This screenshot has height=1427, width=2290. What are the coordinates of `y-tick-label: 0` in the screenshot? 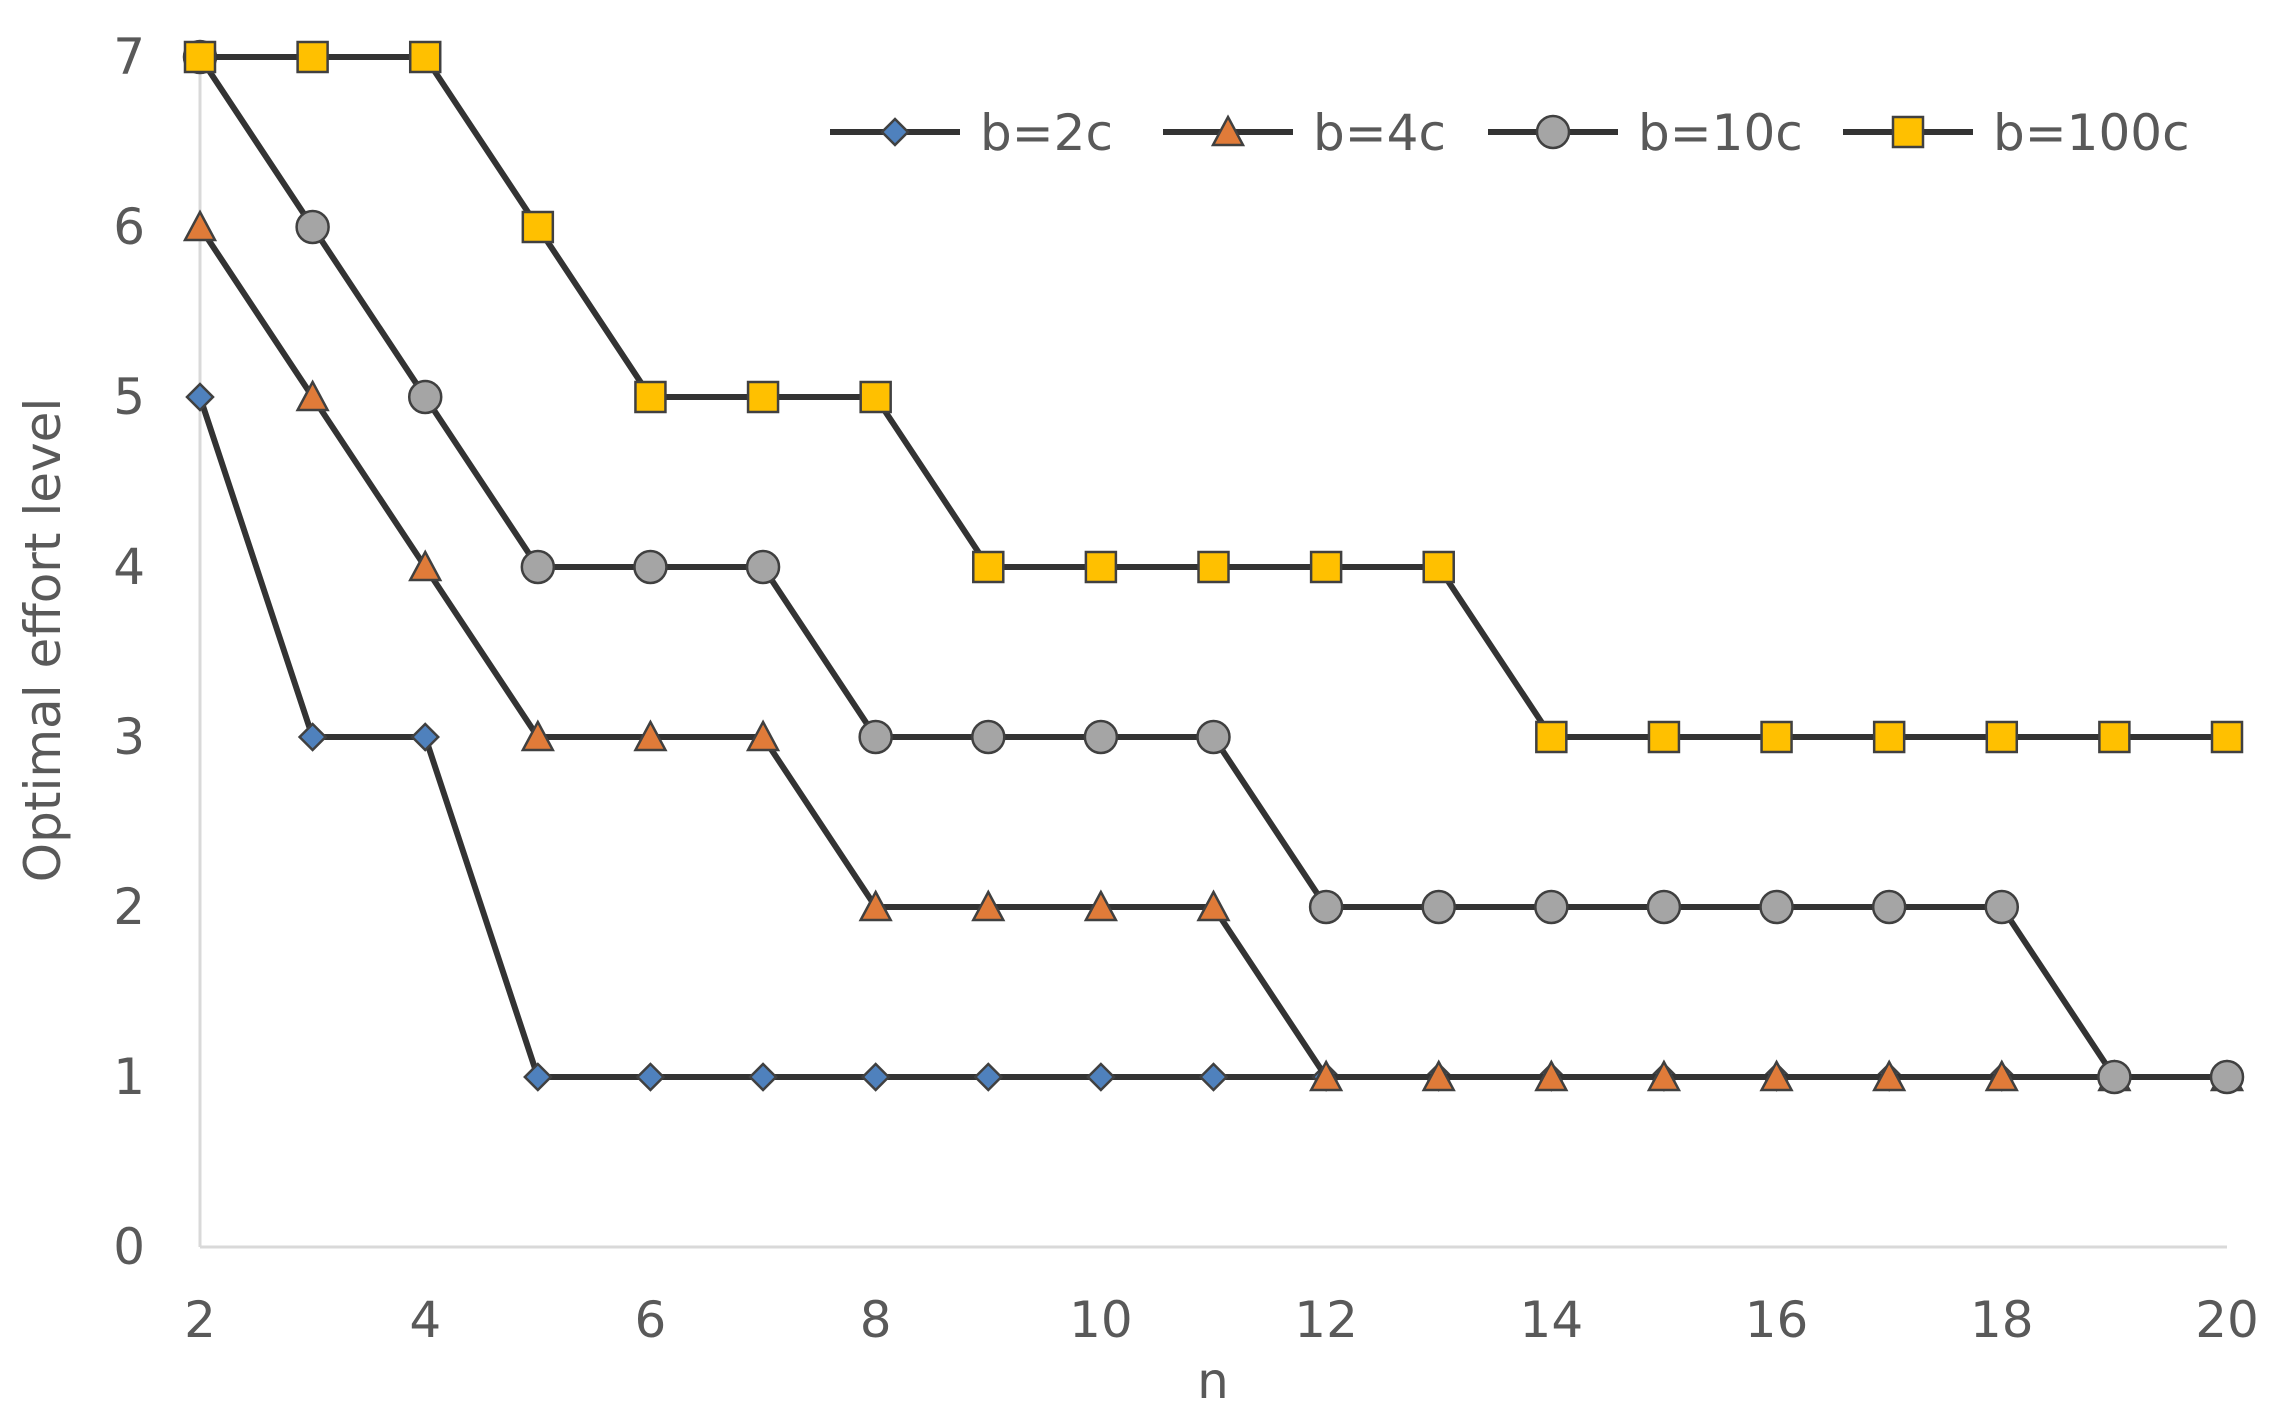 It's located at (129, 1247).